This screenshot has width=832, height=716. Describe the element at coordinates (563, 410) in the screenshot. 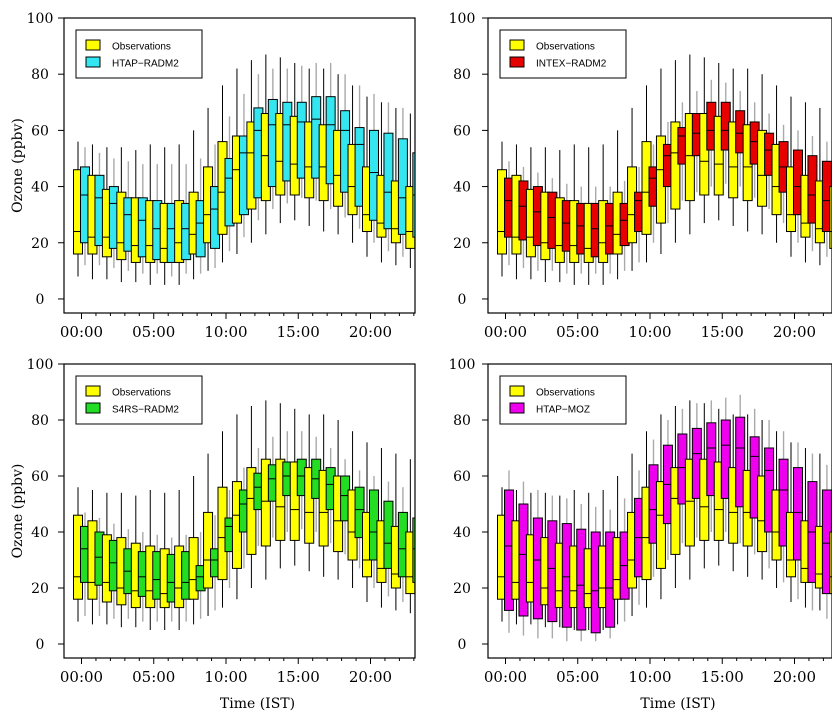

I see `legend-label: HTAP−MOZ` at that location.